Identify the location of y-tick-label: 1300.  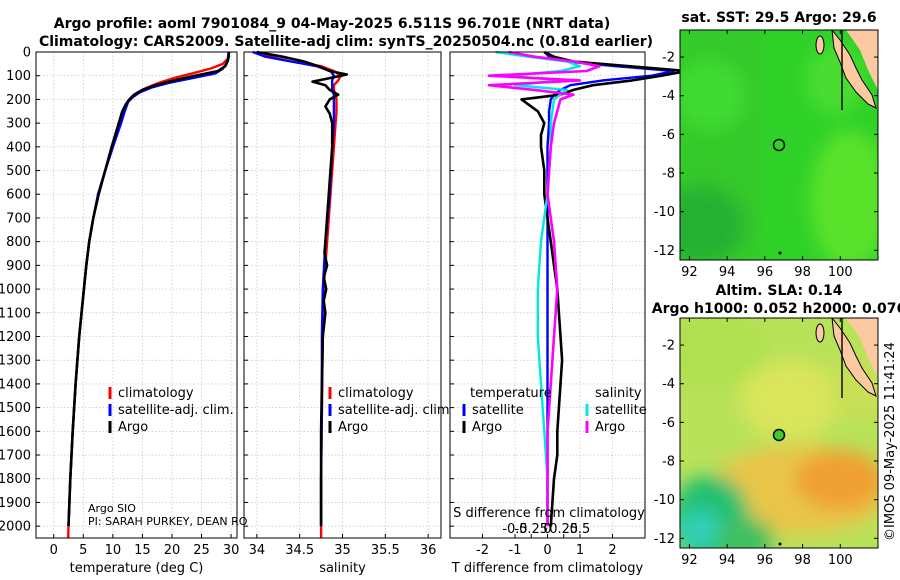
(15, 361).